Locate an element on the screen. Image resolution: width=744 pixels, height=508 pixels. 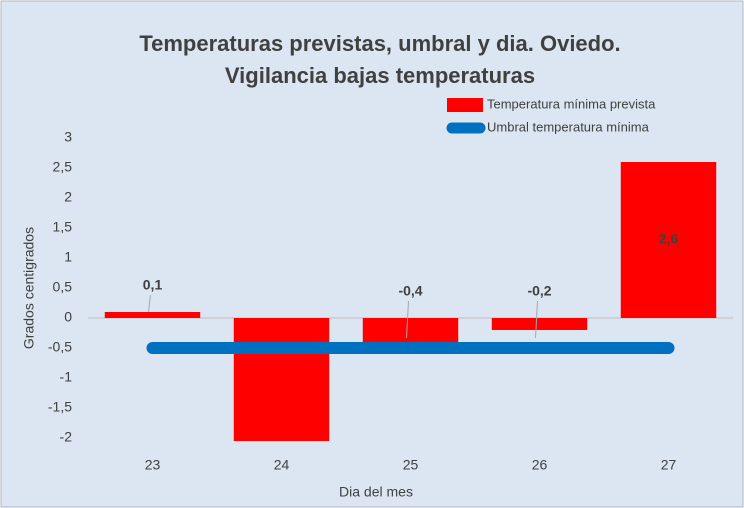
y-tick-label: -1 is located at coordinates (66, 377).